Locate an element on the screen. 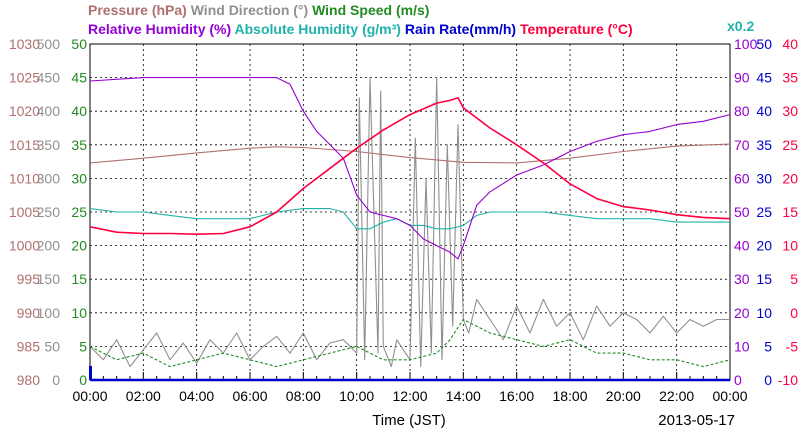  x-axis-label: Time (JST) is located at coordinates (409, 420).